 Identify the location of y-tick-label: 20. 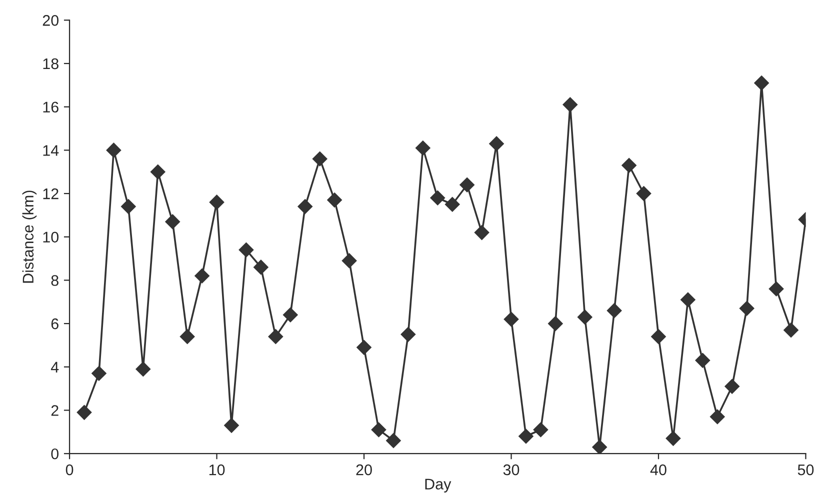
(50, 20).